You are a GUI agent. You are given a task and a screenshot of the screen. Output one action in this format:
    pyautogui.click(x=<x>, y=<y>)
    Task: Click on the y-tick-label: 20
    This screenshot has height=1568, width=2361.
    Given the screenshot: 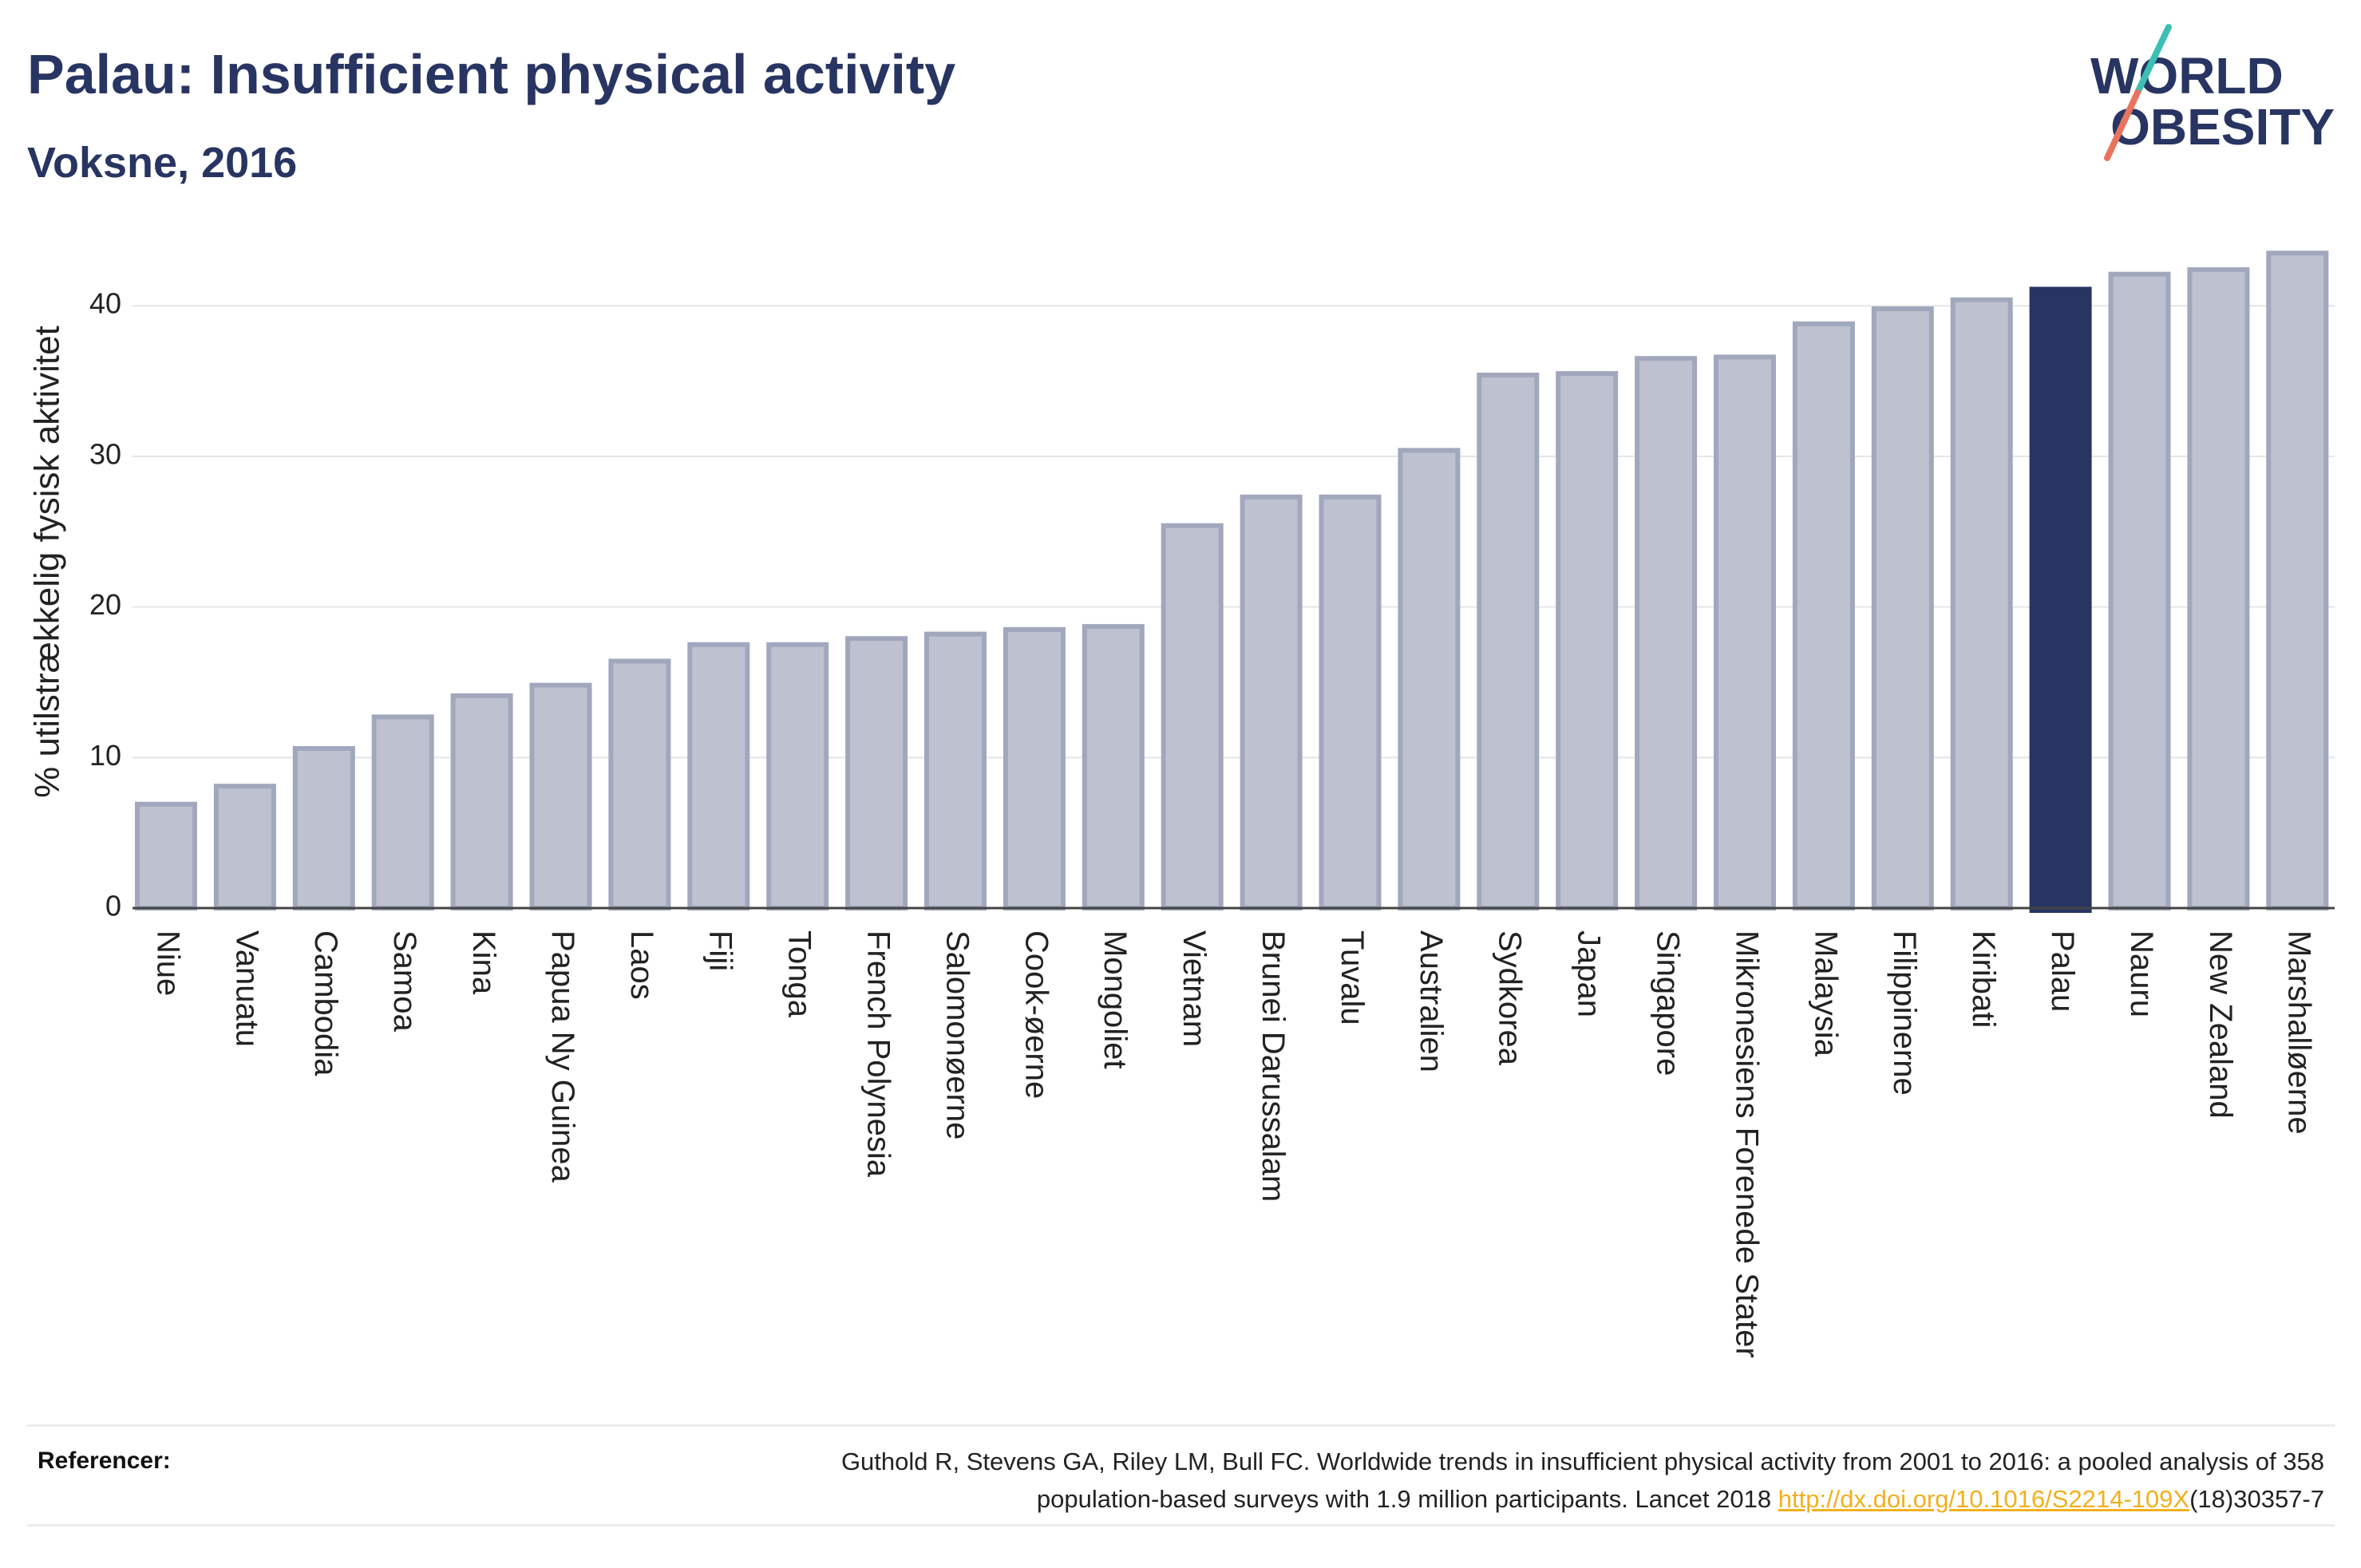 What is the action you would take?
    pyautogui.click(x=105, y=604)
    